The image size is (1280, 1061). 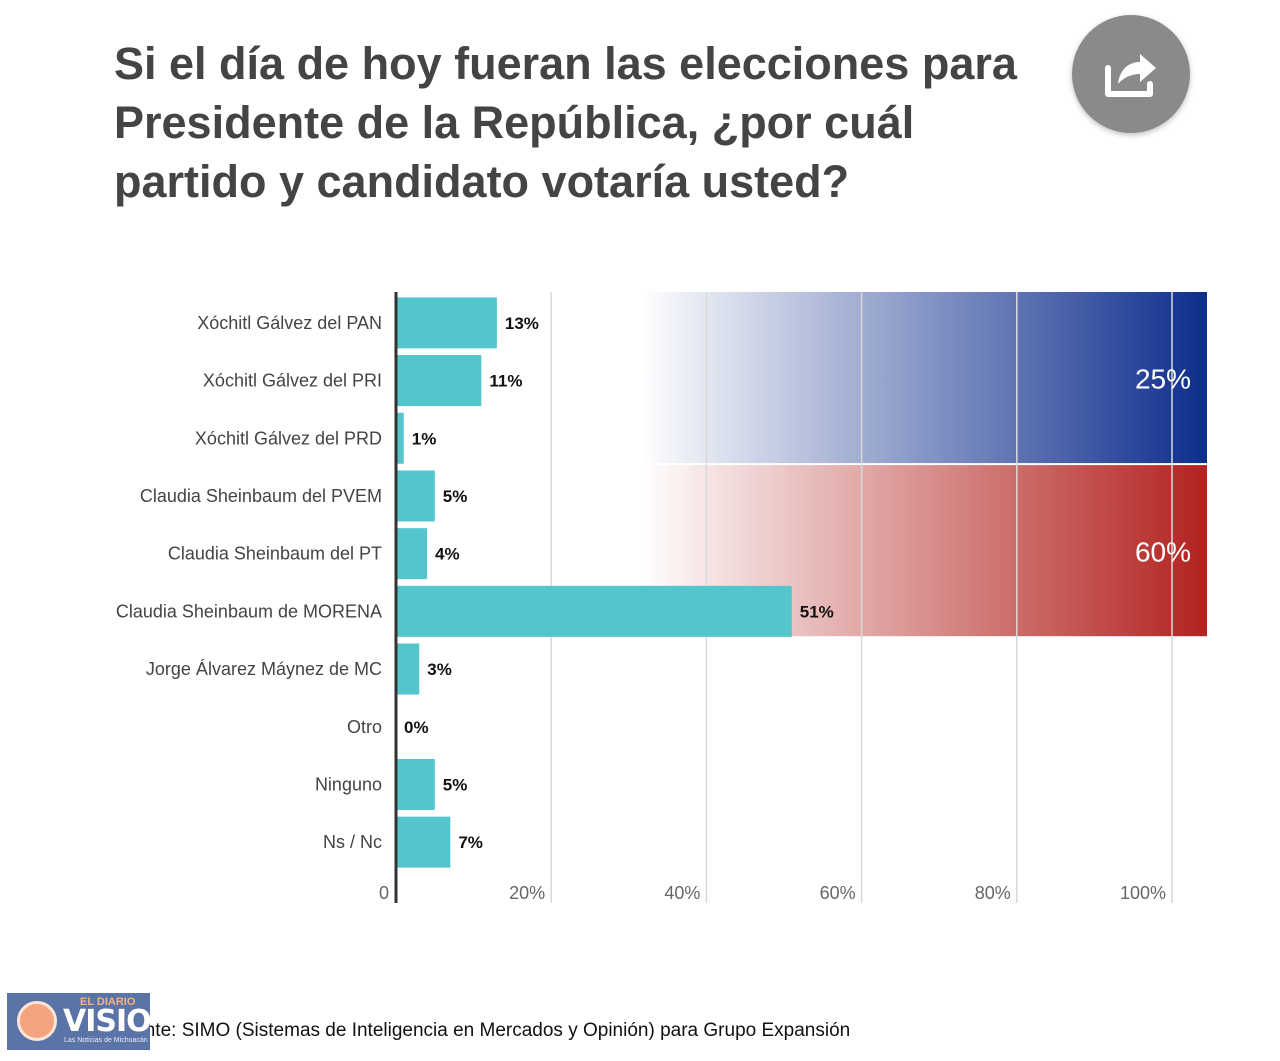 I want to click on category-label: Xóchitl Gálvez del PAN, so click(x=289, y=323).